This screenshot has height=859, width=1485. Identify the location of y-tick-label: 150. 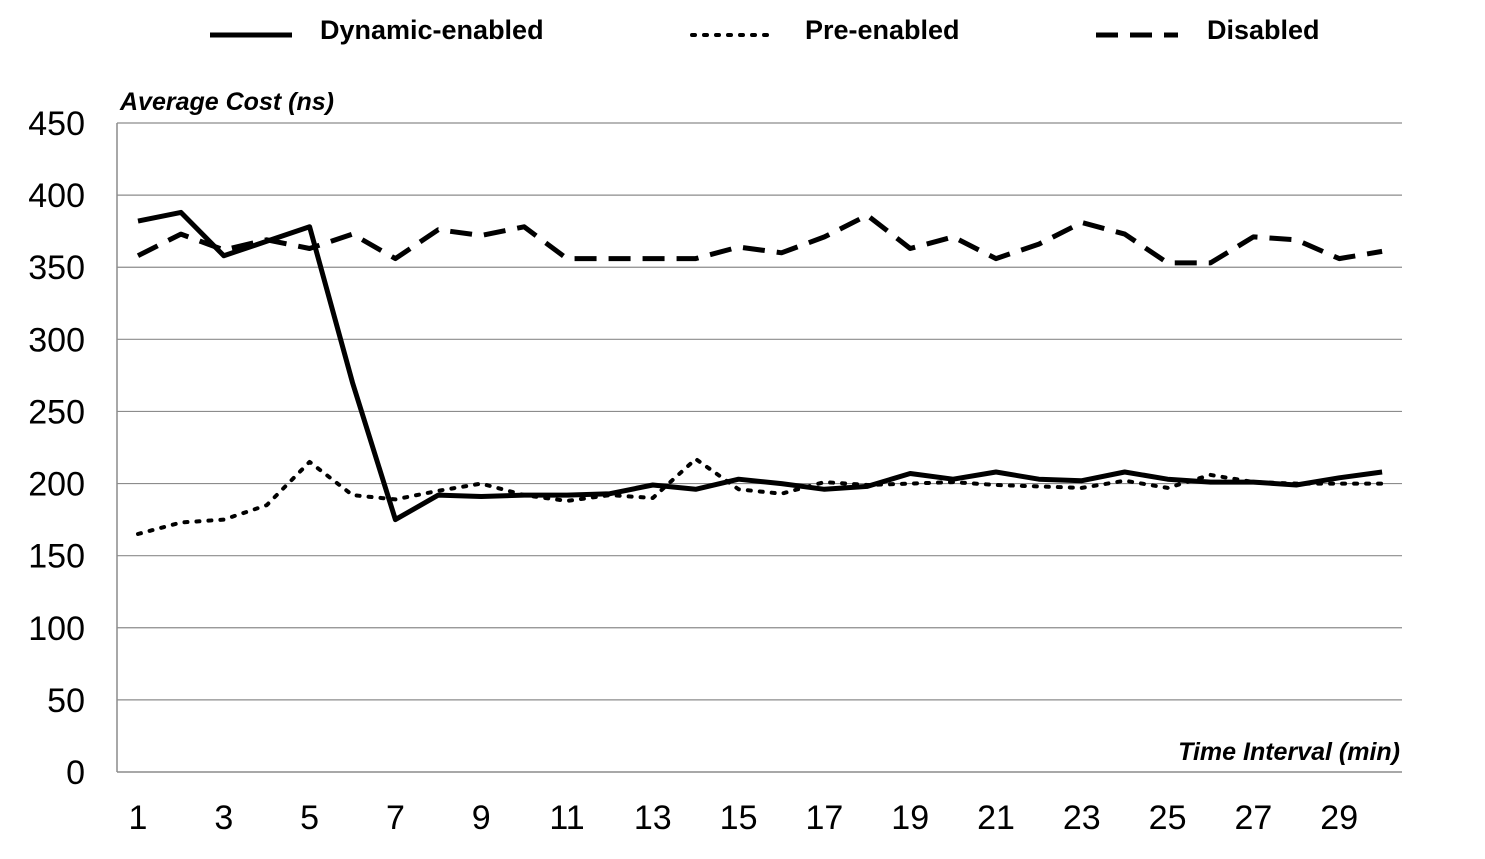
(56, 557).